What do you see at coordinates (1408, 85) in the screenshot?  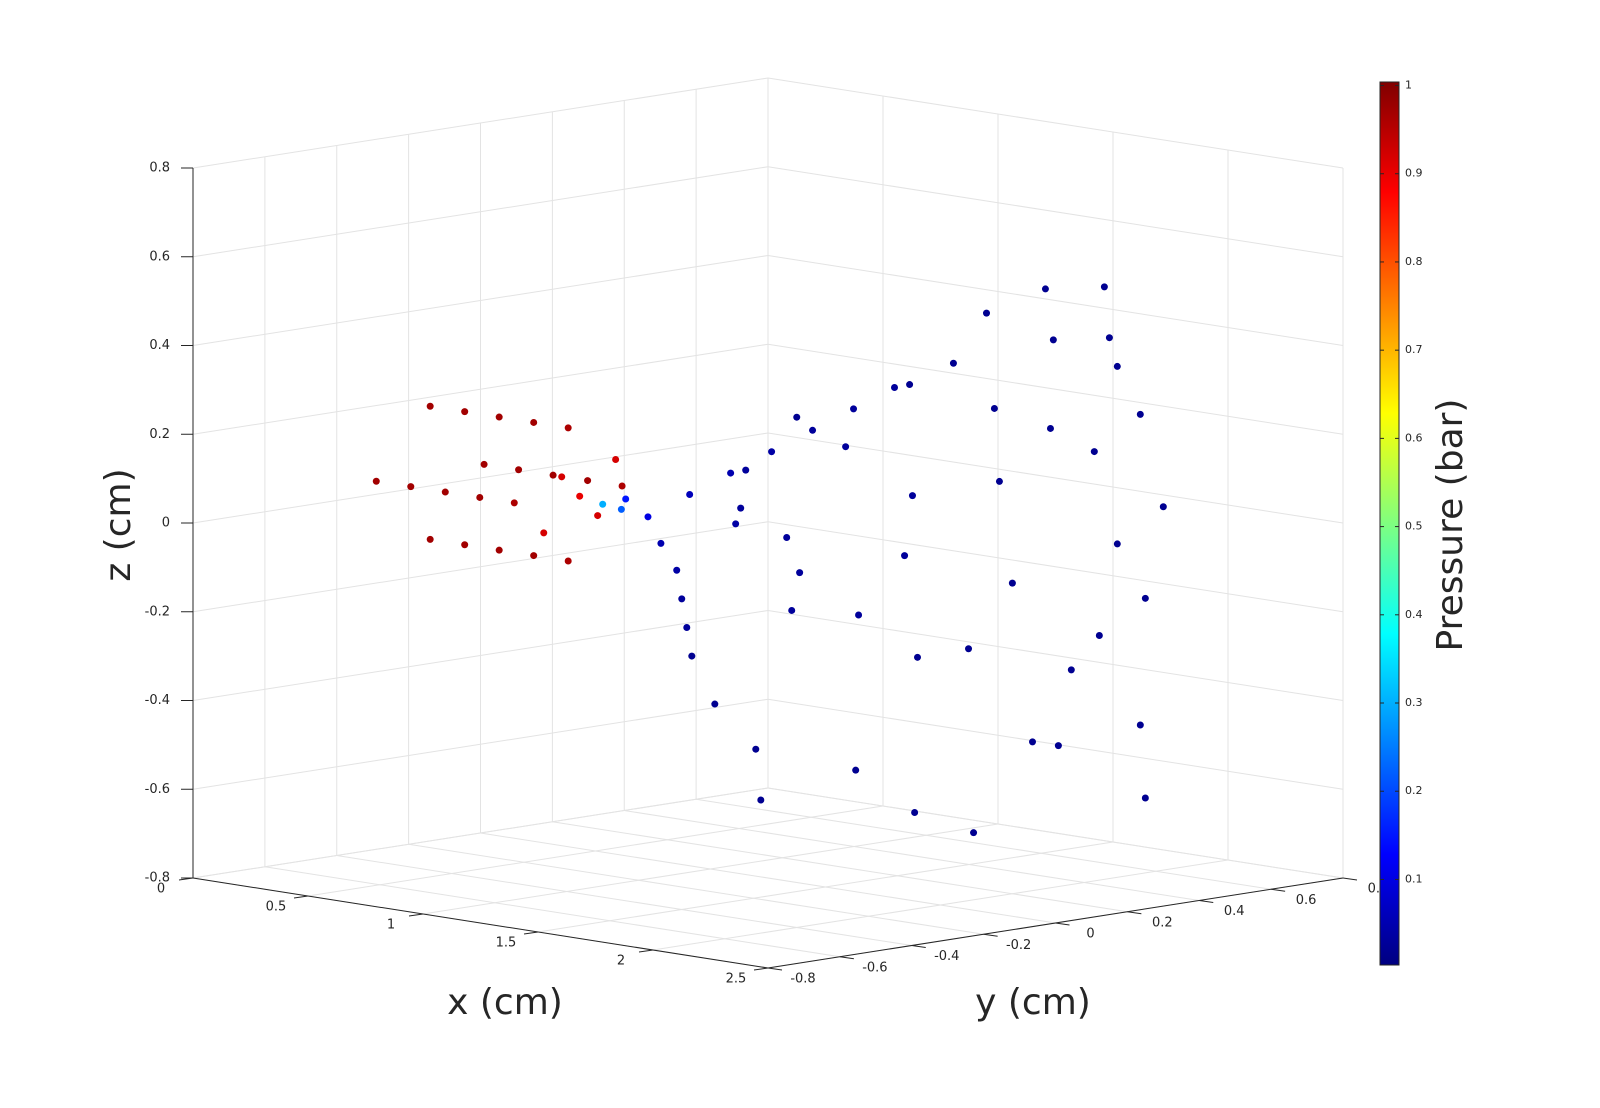 I see `colorbar-tick-label: 1` at bounding box center [1408, 85].